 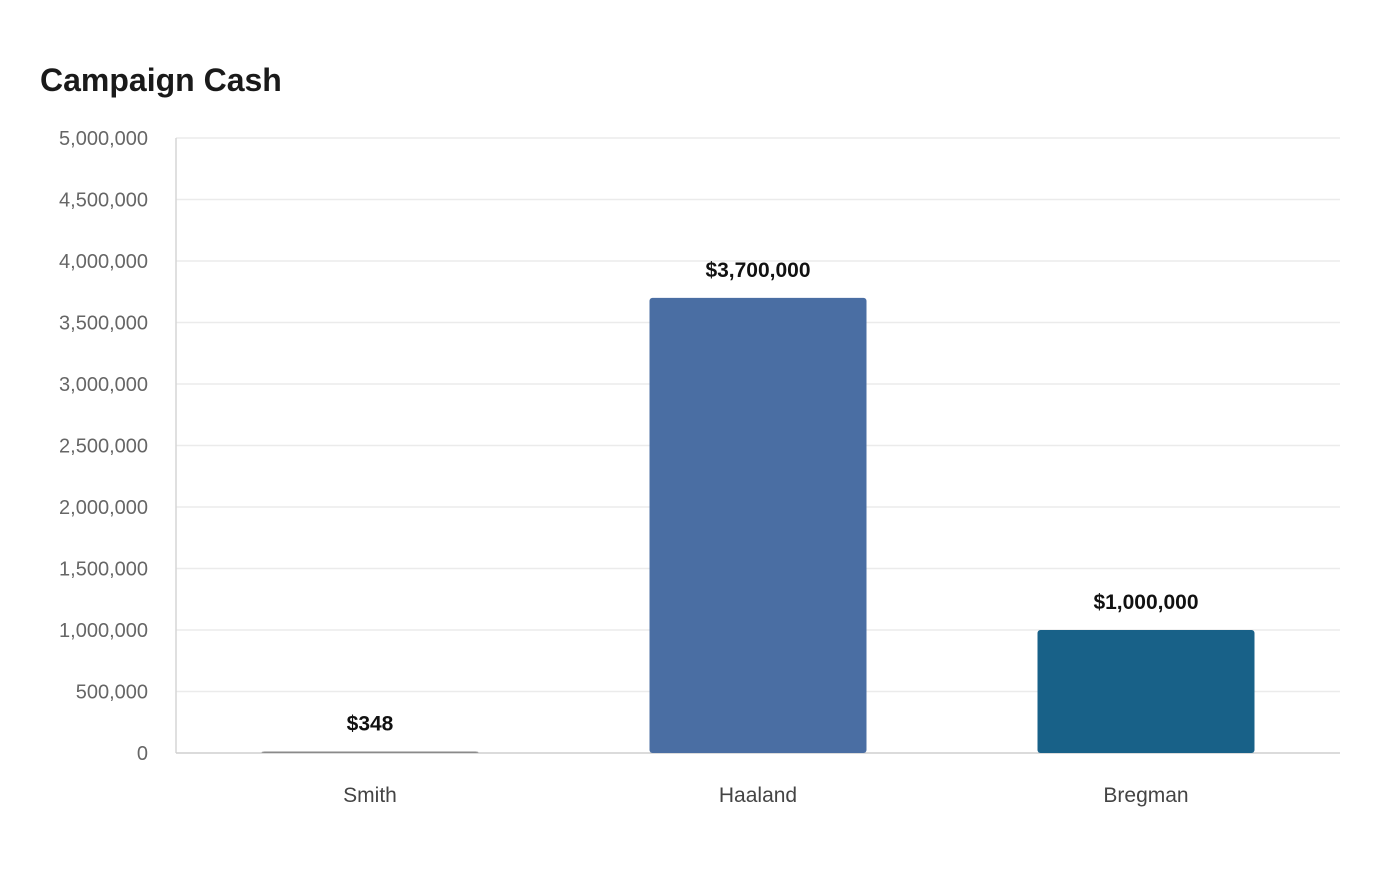 What do you see at coordinates (103, 324) in the screenshot?
I see `y-tick-label: 3,500,000` at bounding box center [103, 324].